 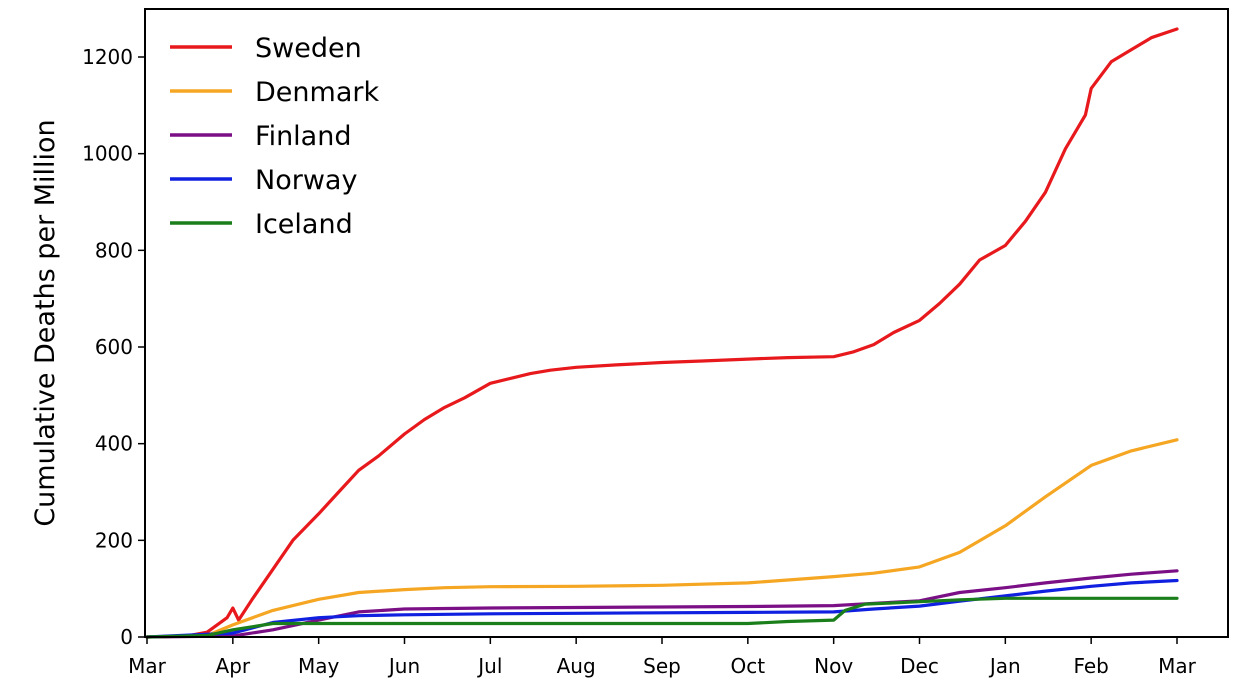 I want to click on y-axis: 0 200 400 600 800 1000 1200, so click(x=113, y=347).